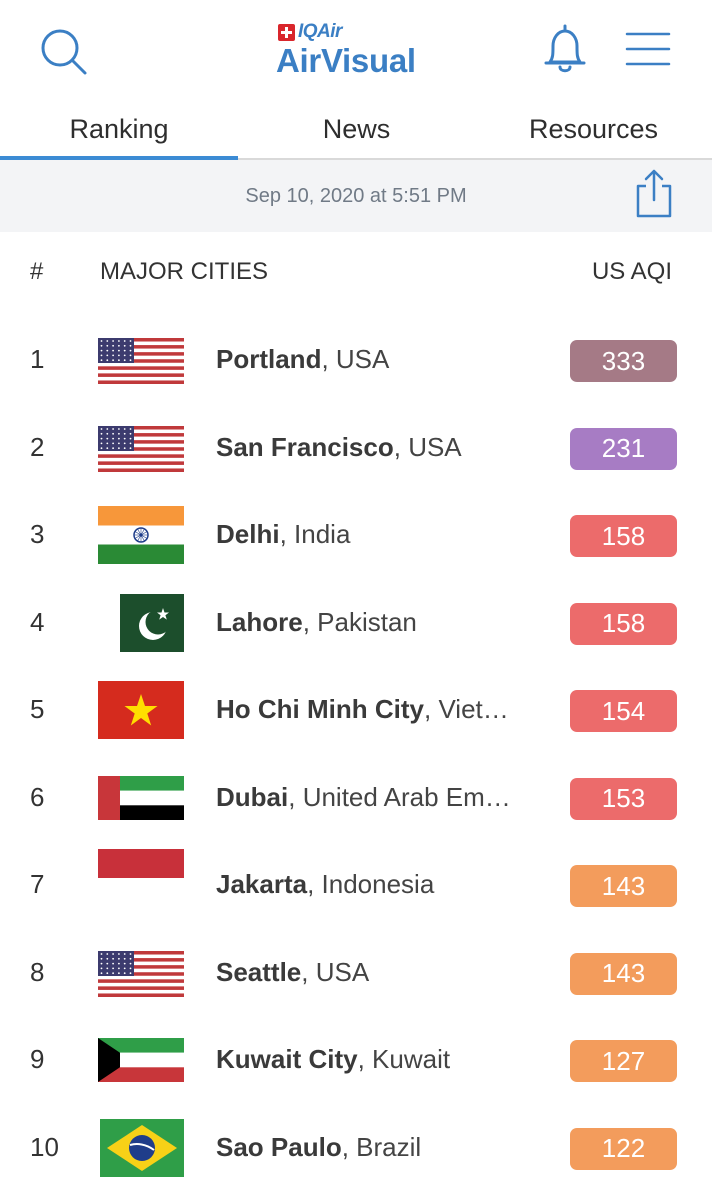  I want to click on aqi-badge: 122, so click(623, 1148).